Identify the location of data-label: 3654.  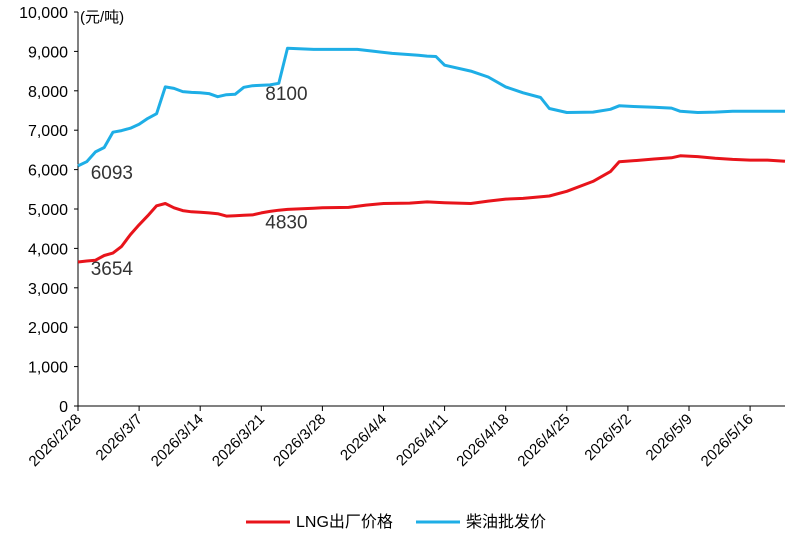
(112, 269).